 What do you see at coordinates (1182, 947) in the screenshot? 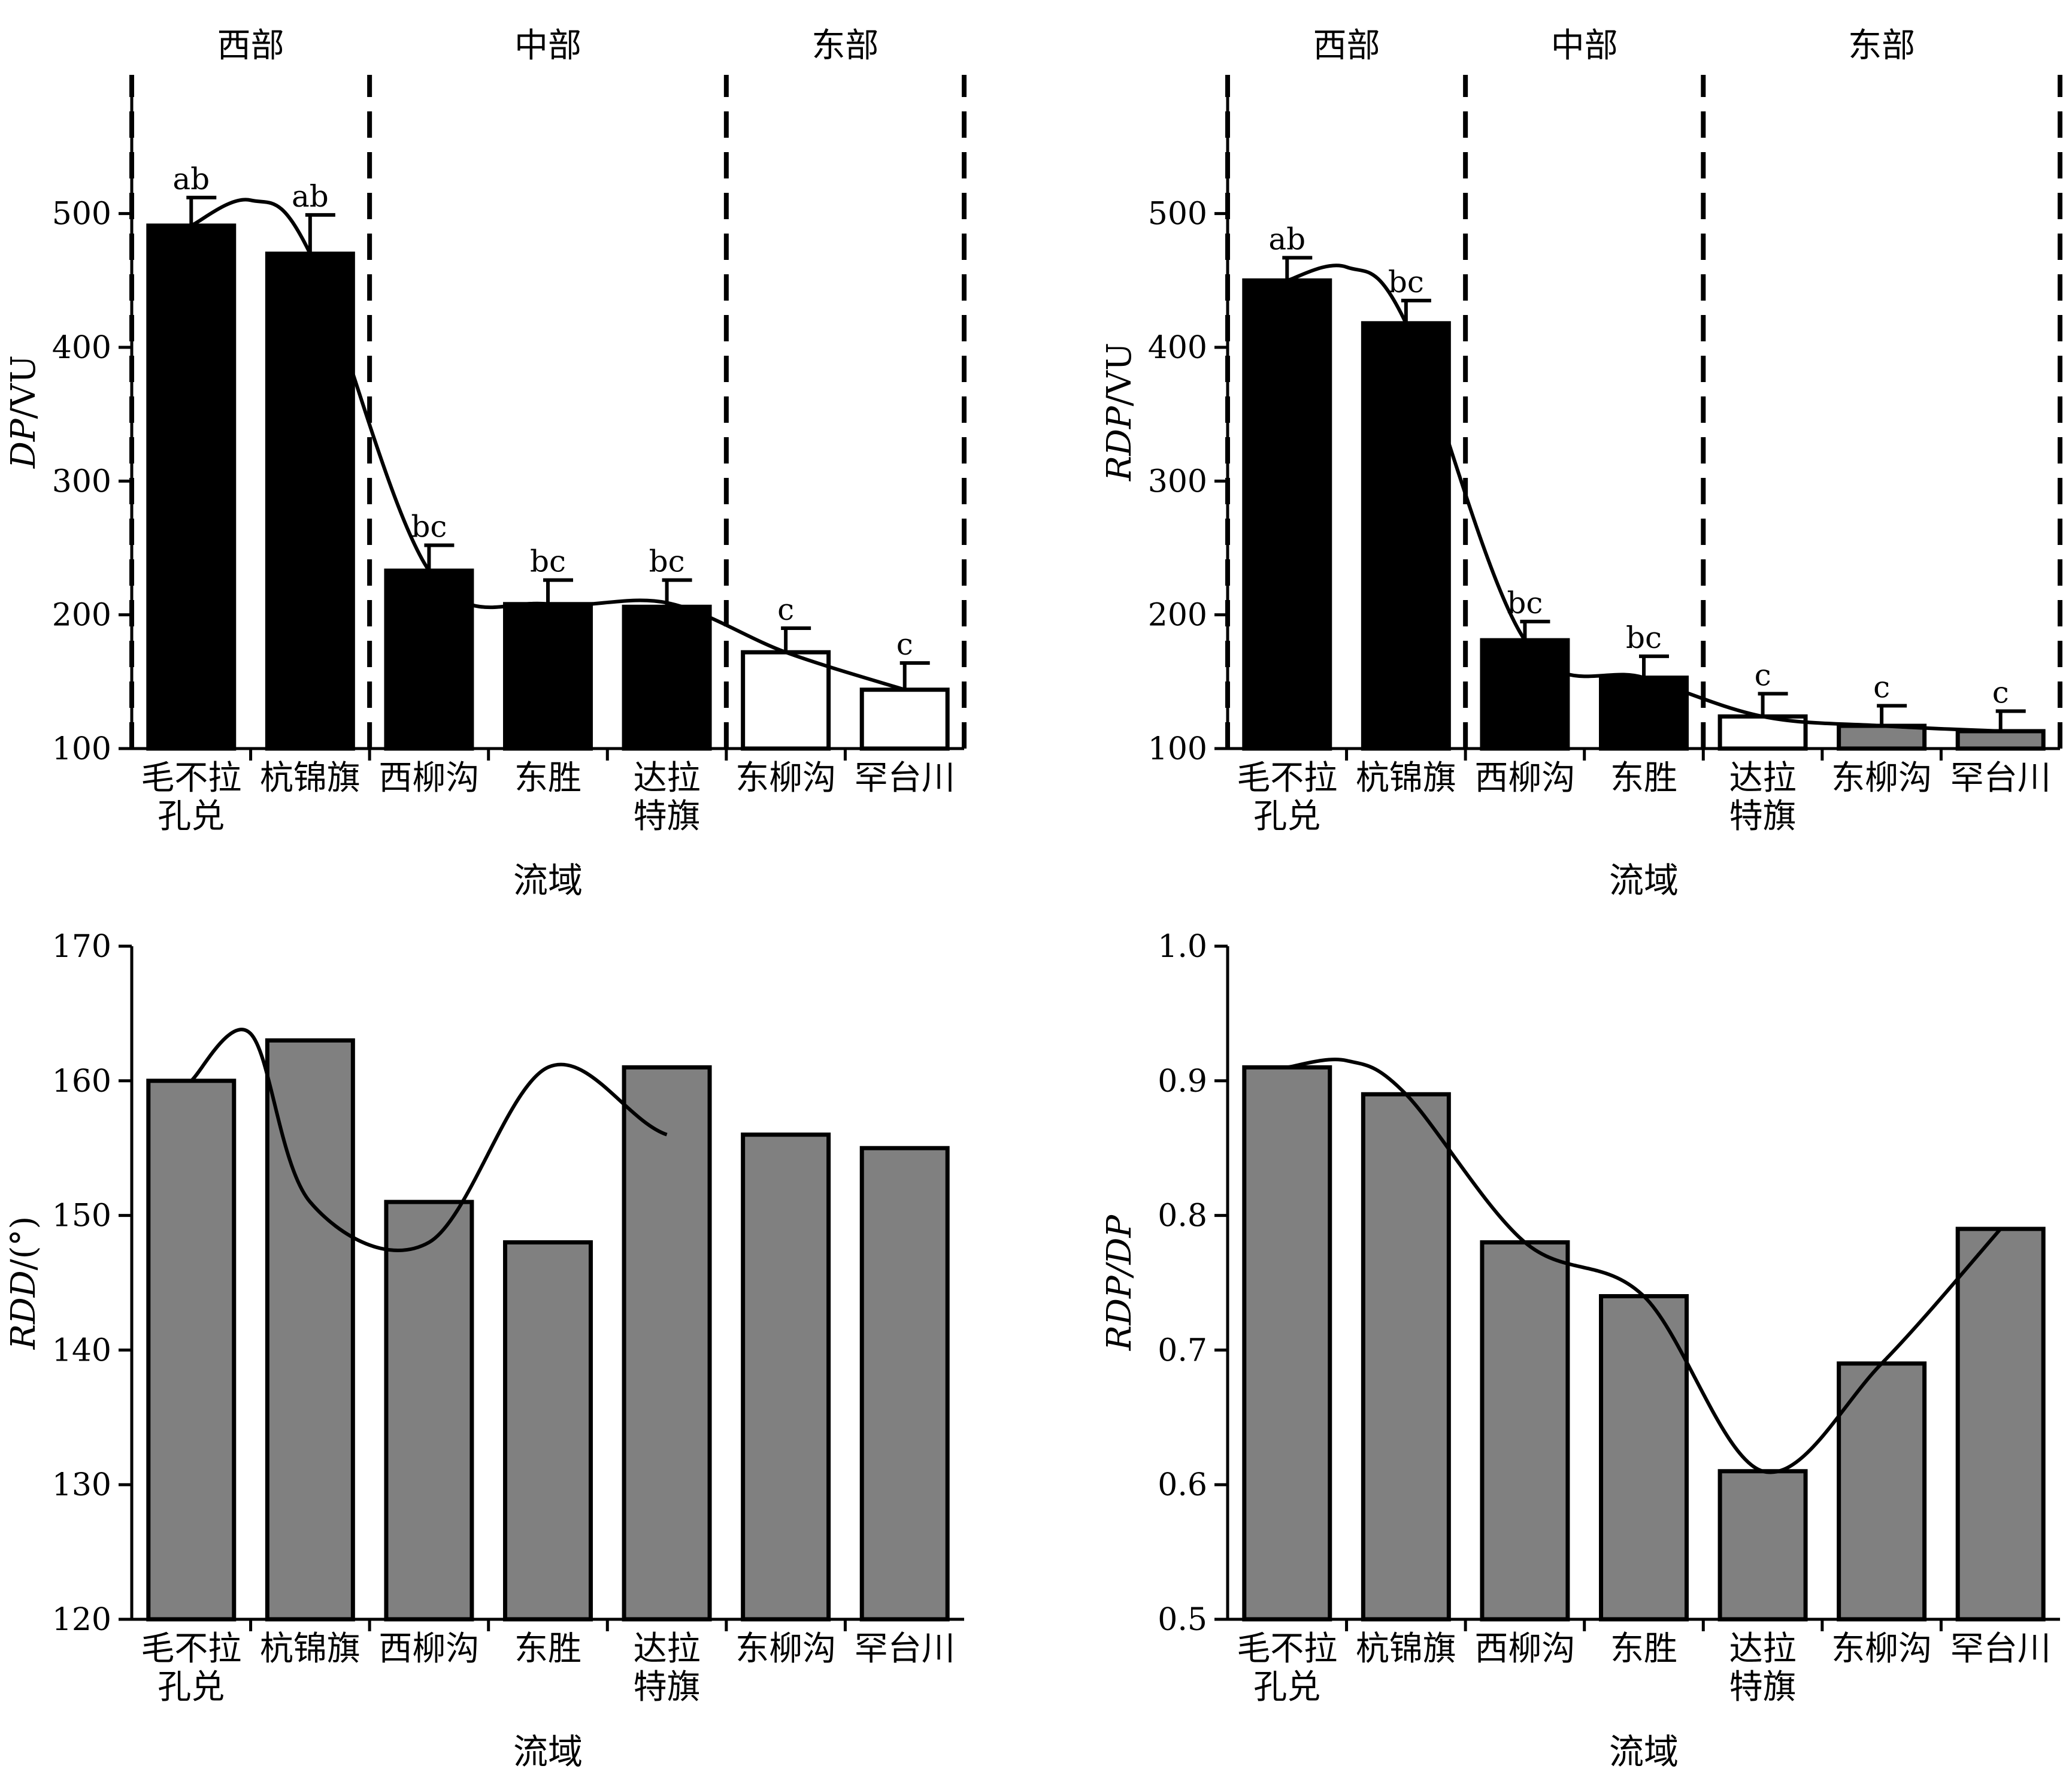
I see `y-tick-label: 1.0` at bounding box center [1182, 947].